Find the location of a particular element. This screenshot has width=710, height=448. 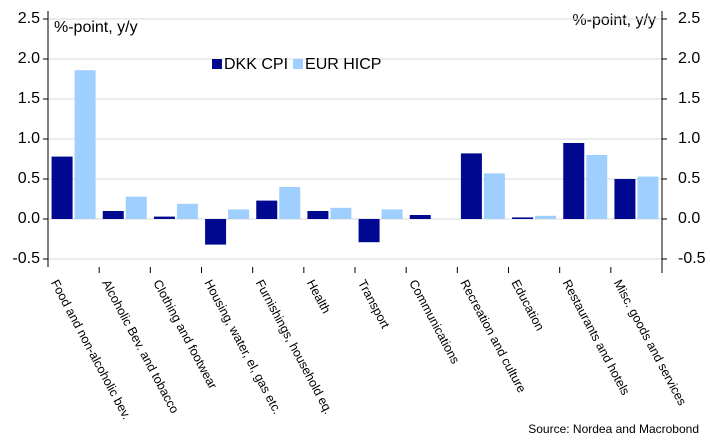

y-tick-label: 0.5 is located at coordinates (29, 178).